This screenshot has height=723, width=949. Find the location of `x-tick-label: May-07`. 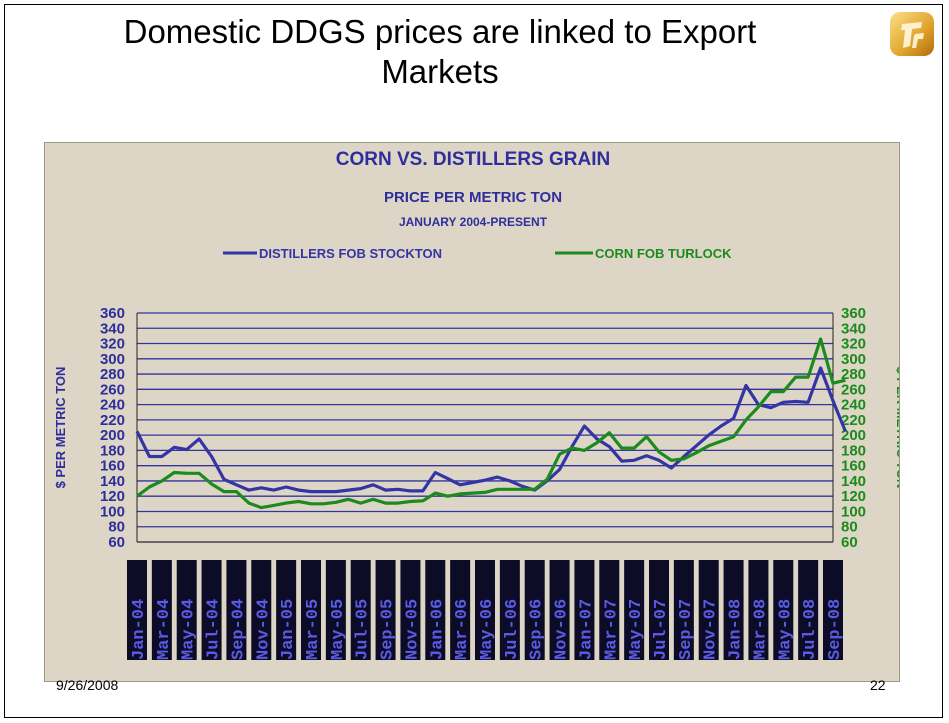

x-tick-label: May-07 is located at coordinates (636, 629).